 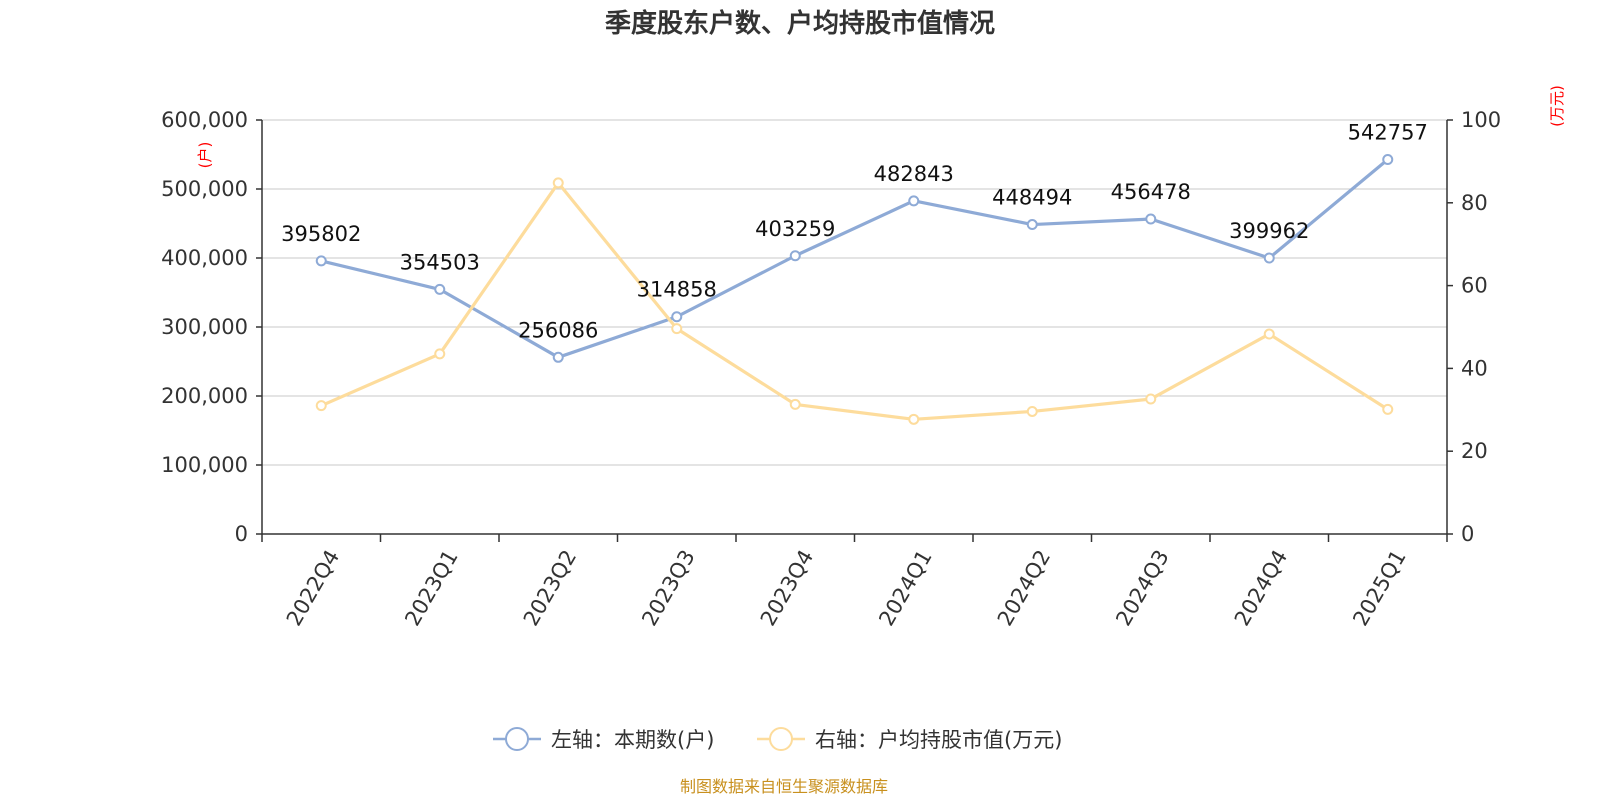 I want to click on left-axis-tick-label: 400,000, so click(x=204, y=258).